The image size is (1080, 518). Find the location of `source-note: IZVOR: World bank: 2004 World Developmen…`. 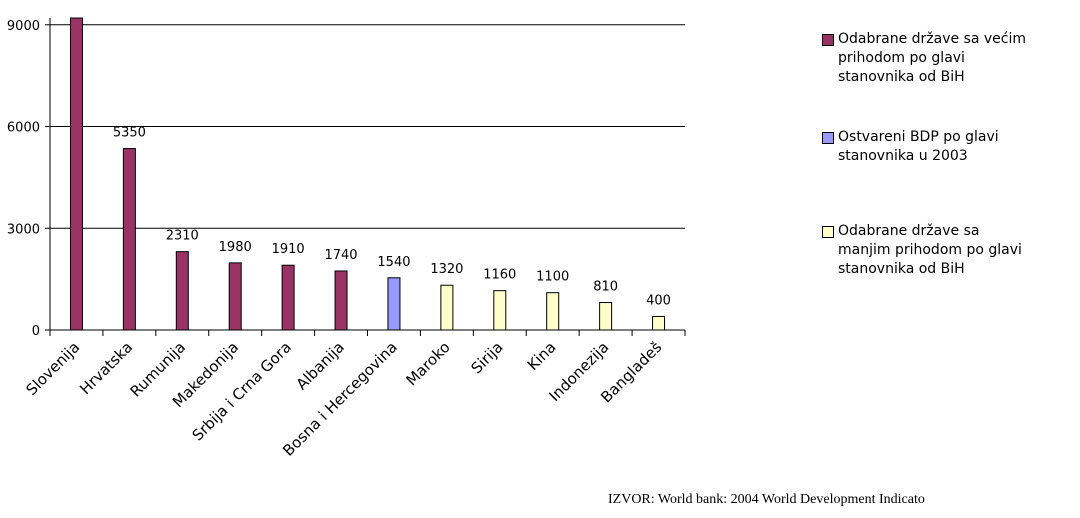

source-note: IZVOR: World bank: 2004 World Developmen… is located at coordinates (766, 499).